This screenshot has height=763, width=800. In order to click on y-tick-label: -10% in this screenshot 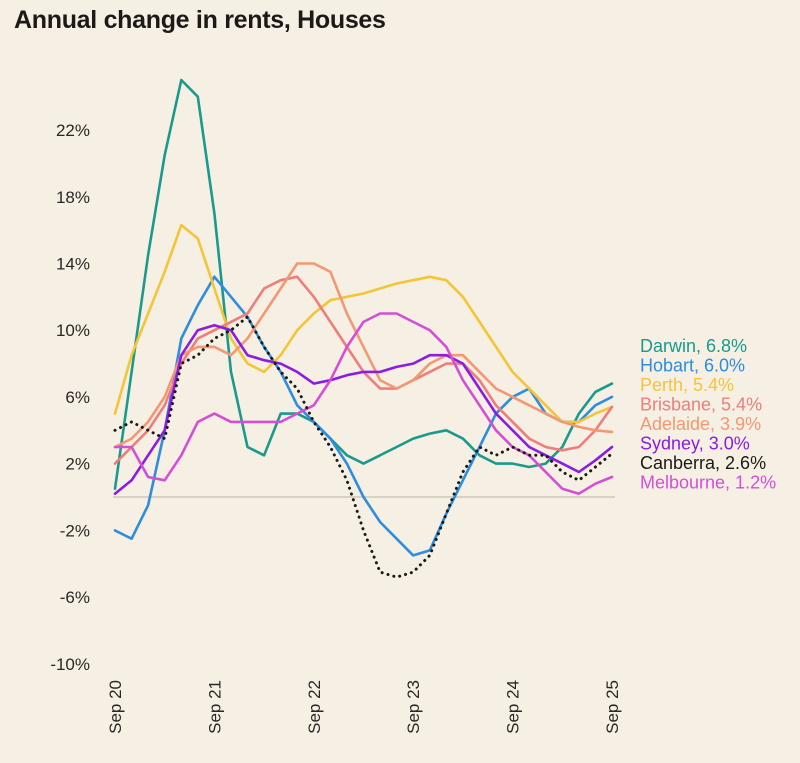, I will do `click(70, 664)`.